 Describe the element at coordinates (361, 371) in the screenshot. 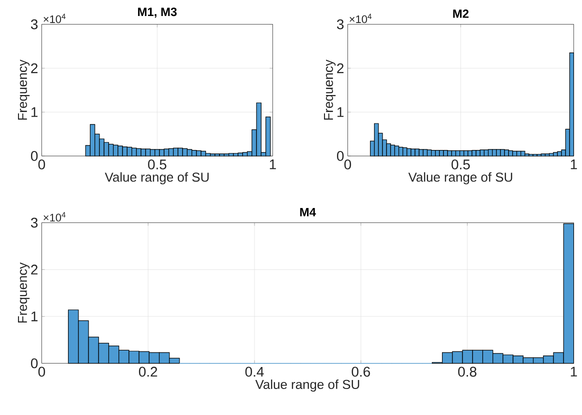

I see `x-tick-label: 0.6` at that location.